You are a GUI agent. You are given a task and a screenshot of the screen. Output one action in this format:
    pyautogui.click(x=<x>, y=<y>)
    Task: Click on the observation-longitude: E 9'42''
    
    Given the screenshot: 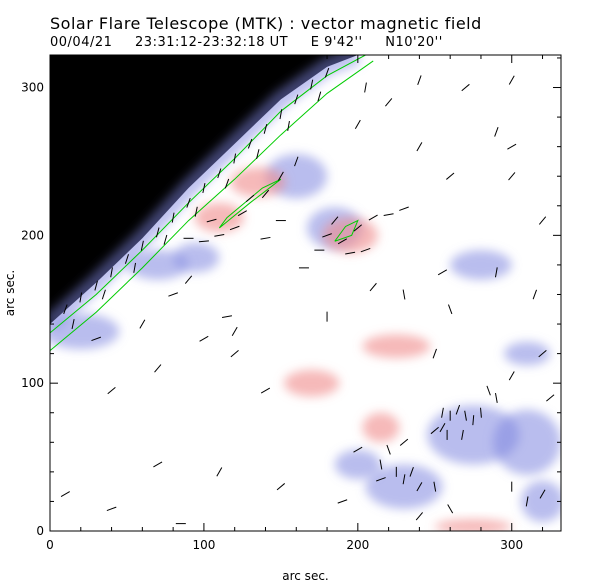 What is the action you would take?
    pyautogui.click(x=336, y=42)
    